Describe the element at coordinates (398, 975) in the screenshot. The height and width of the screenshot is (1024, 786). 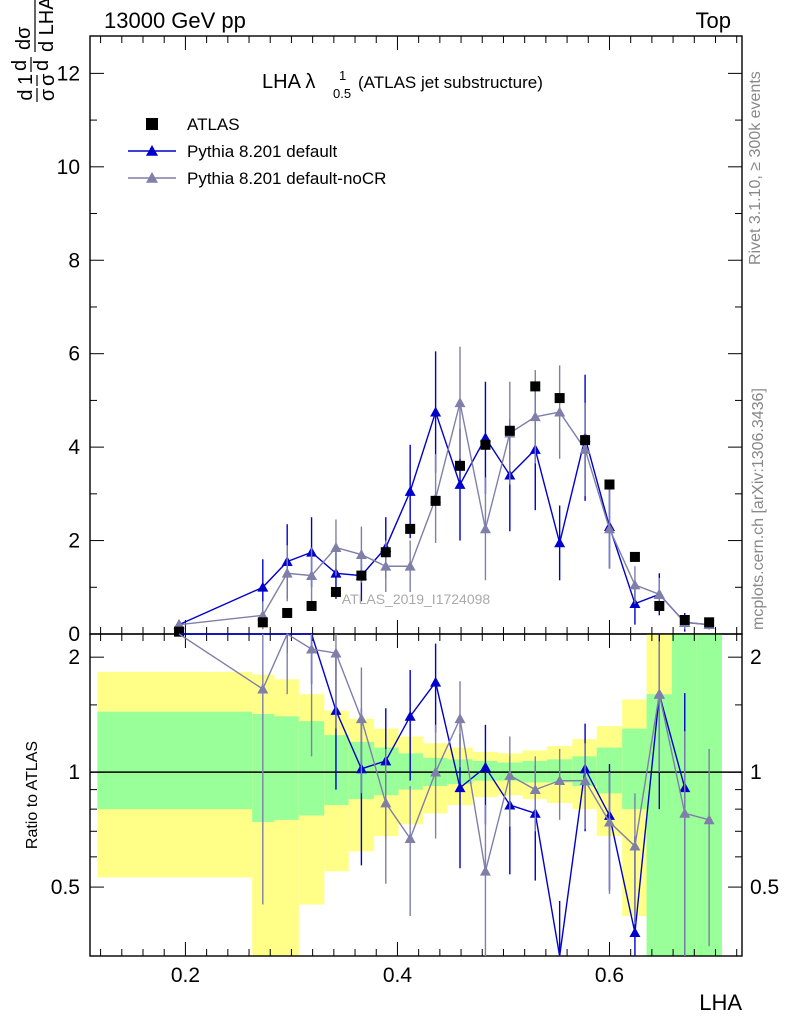
I see `ratio-x-tick-label: 0.4` at that location.